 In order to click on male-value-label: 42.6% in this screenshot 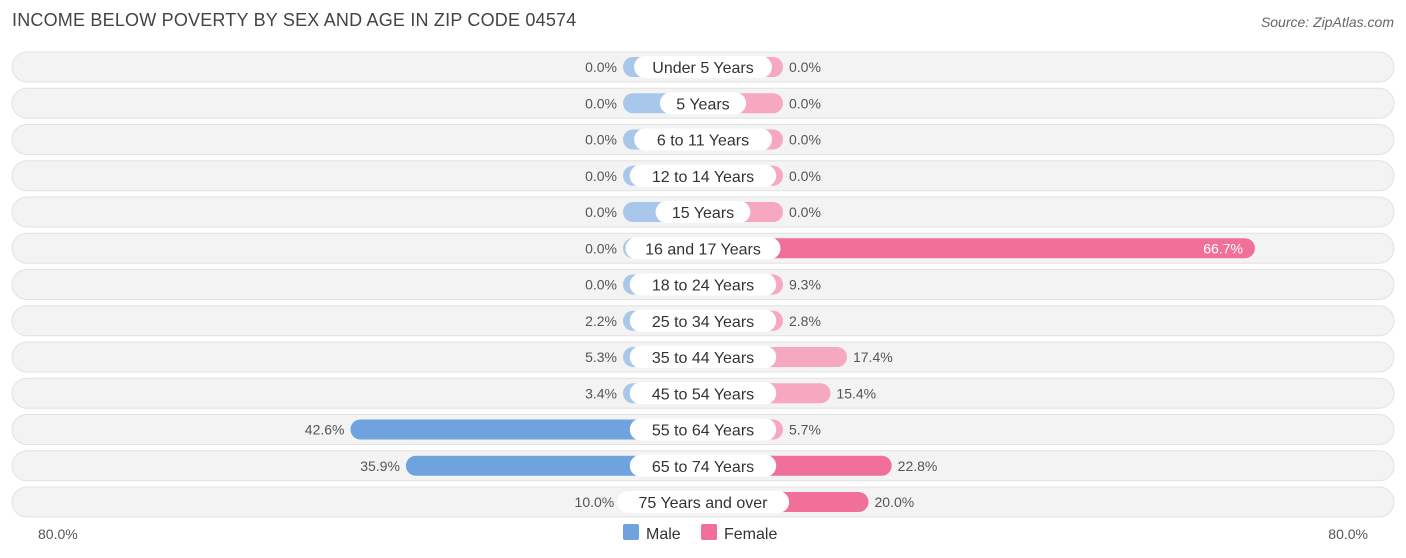, I will do `click(325, 430)`.